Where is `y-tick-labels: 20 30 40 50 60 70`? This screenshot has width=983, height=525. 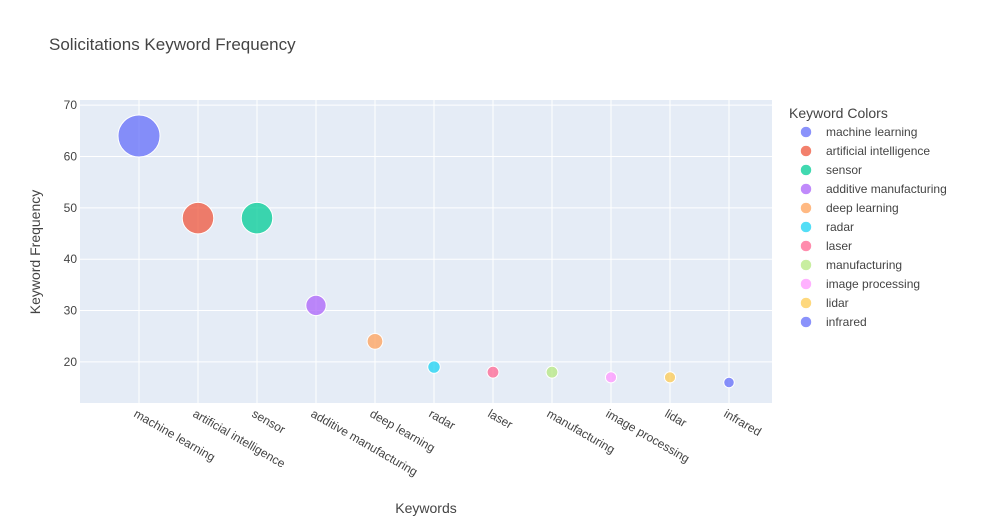
y-tick-labels: 20 30 40 50 60 70 is located at coordinates (71, 233).